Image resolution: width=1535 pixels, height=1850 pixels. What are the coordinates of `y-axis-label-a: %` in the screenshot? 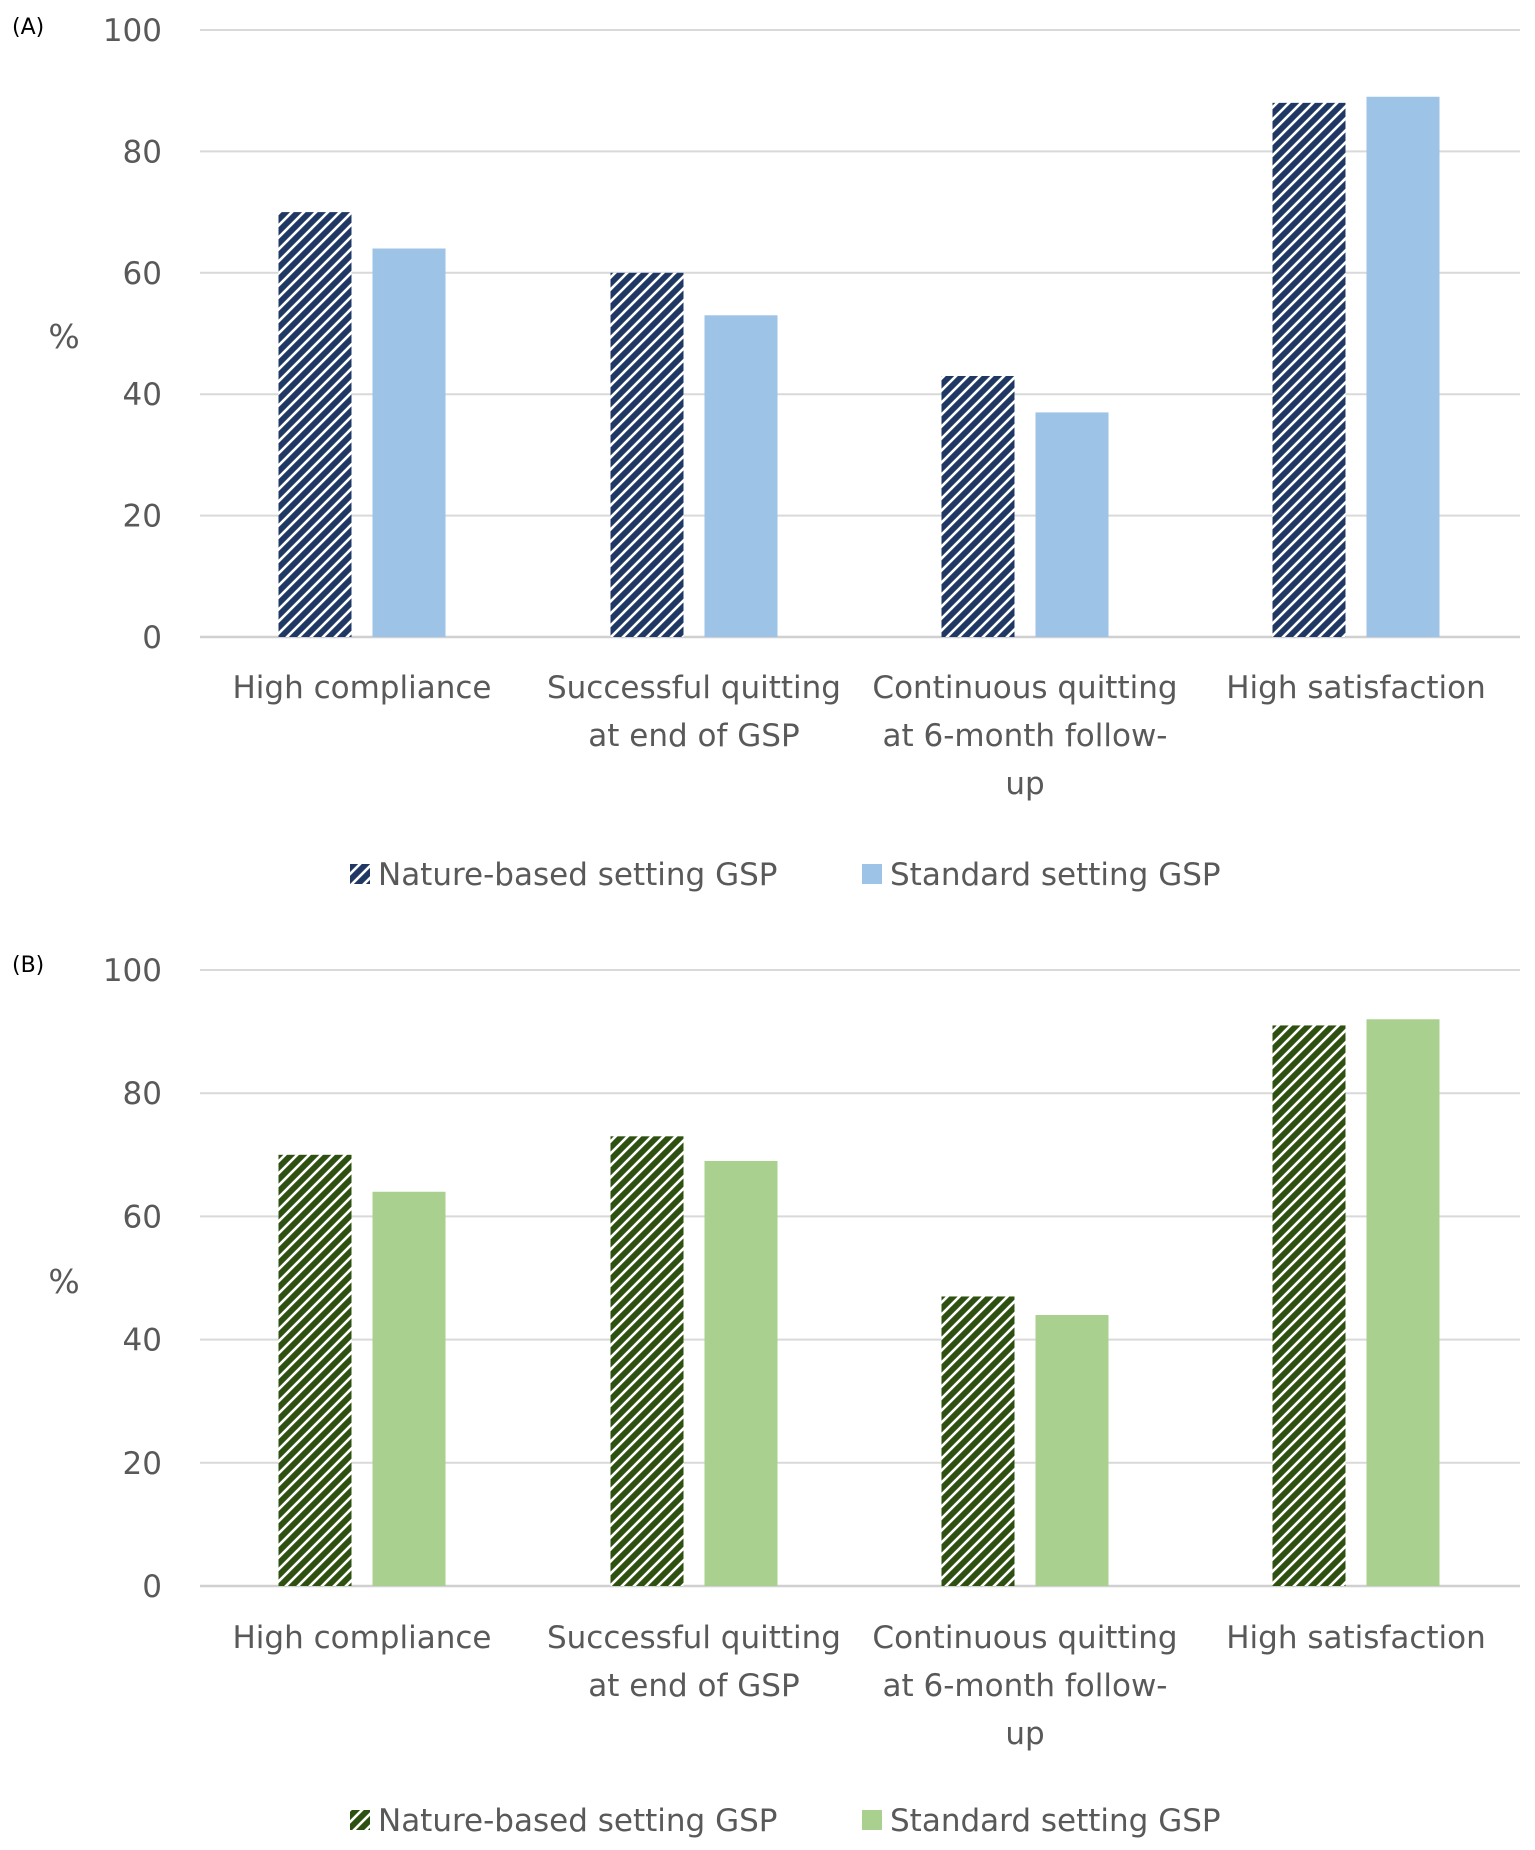 It's located at (63, 336).